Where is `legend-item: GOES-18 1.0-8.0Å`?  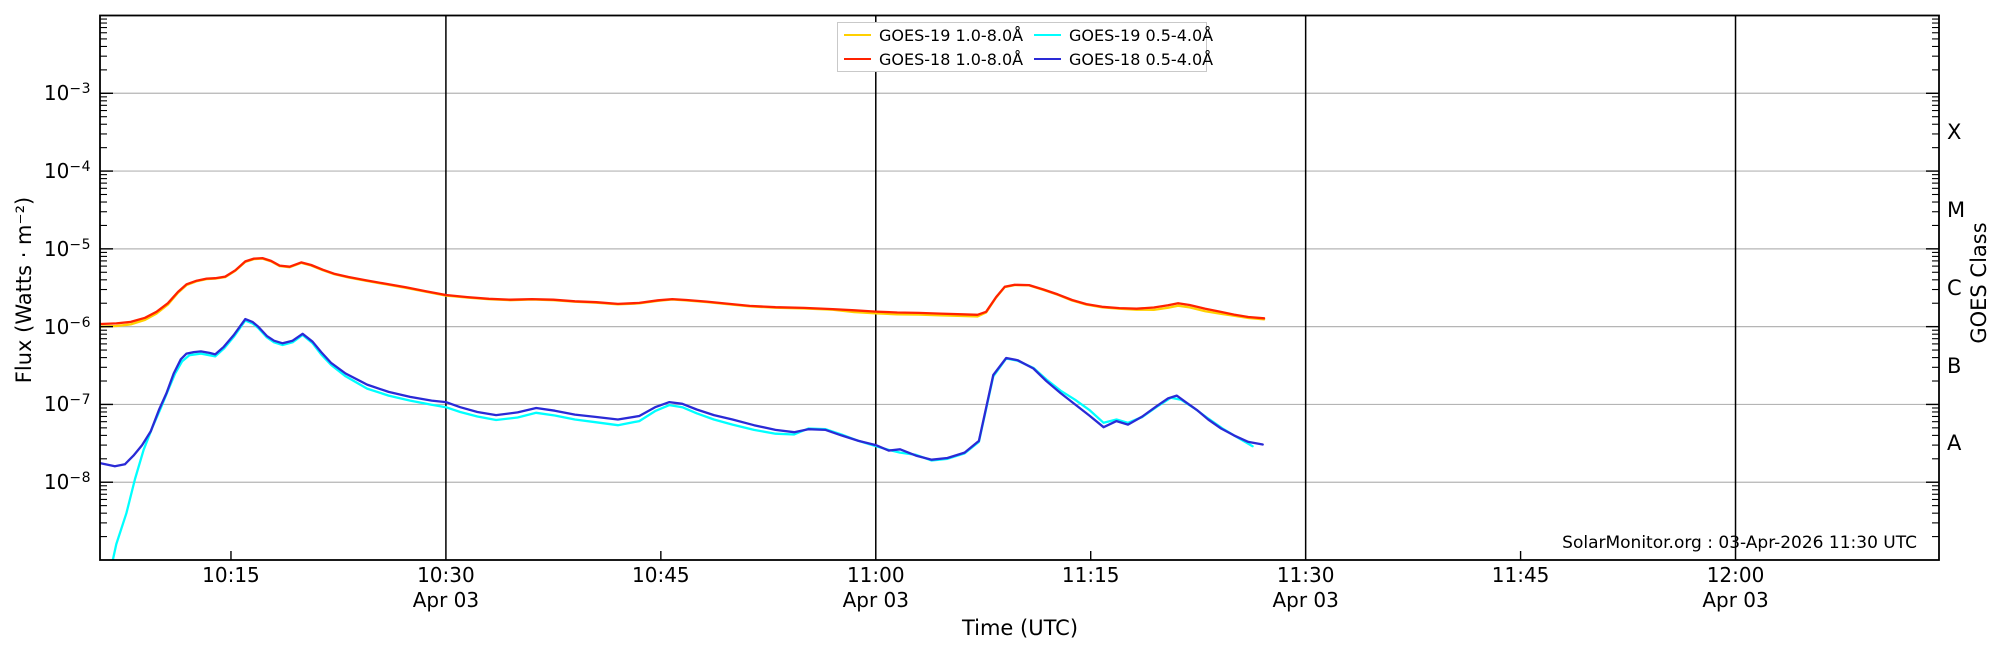
legend-item: GOES-18 1.0-8.0Å is located at coordinates (939, 59).